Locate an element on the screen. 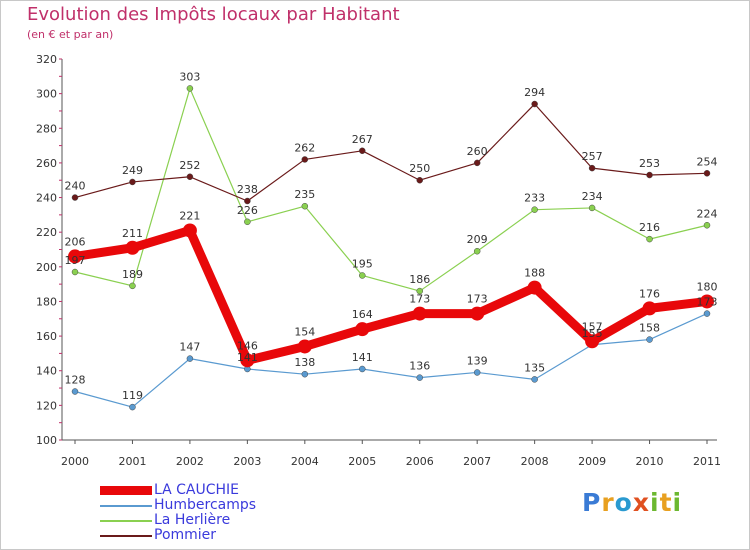 This screenshot has width=750, height=550. legend-label: Pommier is located at coordinates (185, 535).